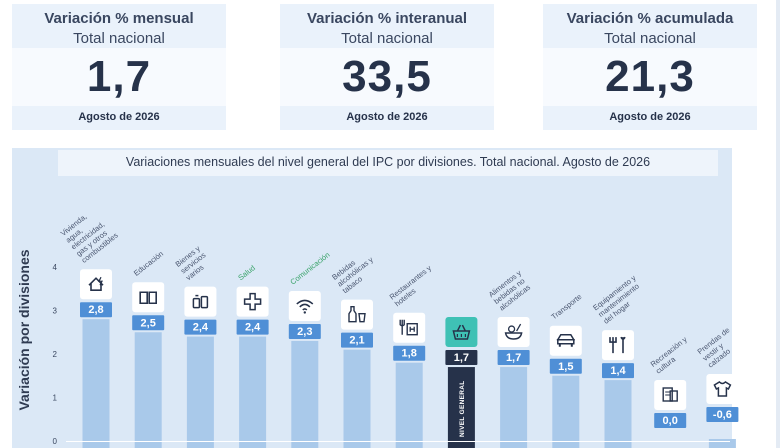 This screenshot has width=780, height=448. I want to click on kpi-title: Variación % interanual, so click(387, 18).